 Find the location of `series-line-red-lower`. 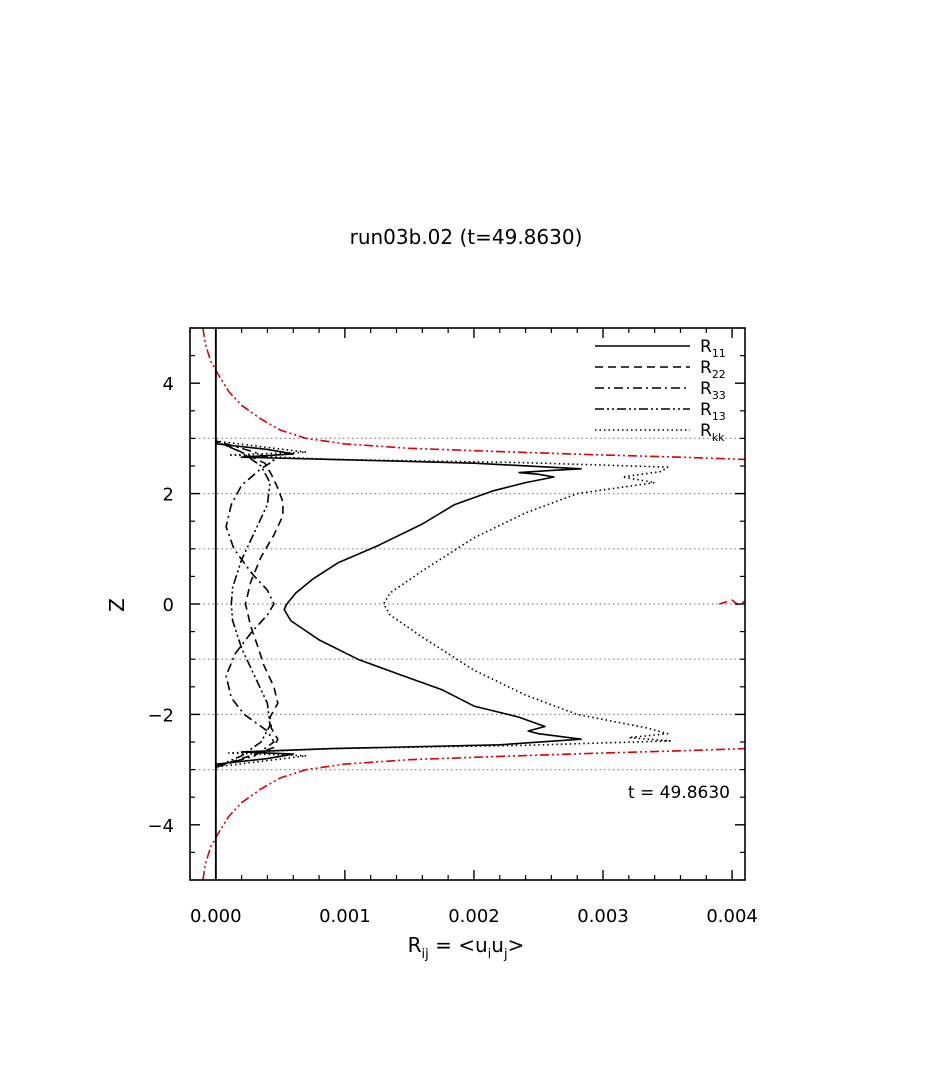

series-line-red-lower is located at coordinates (473, 813).